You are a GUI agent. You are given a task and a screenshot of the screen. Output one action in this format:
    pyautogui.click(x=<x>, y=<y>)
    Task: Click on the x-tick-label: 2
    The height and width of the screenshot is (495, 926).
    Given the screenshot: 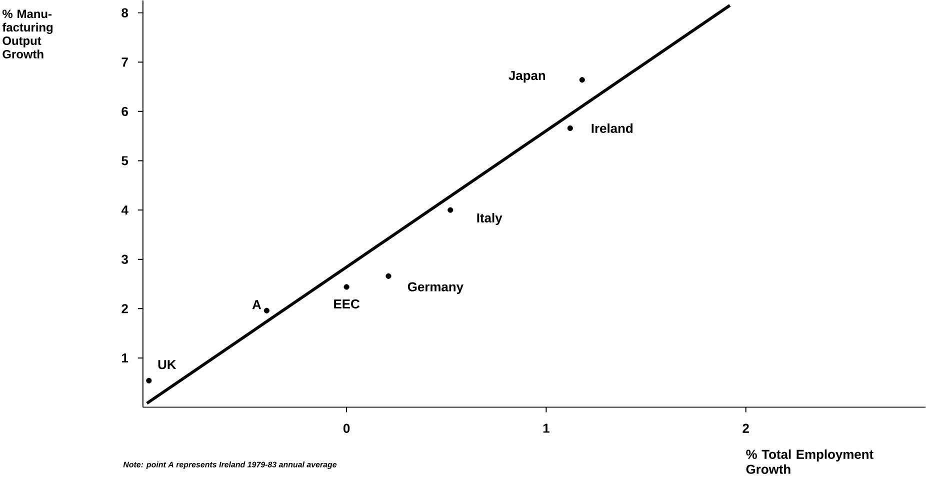 What is the action you would take?
    pyautogui.click(x=745, y=428)
    